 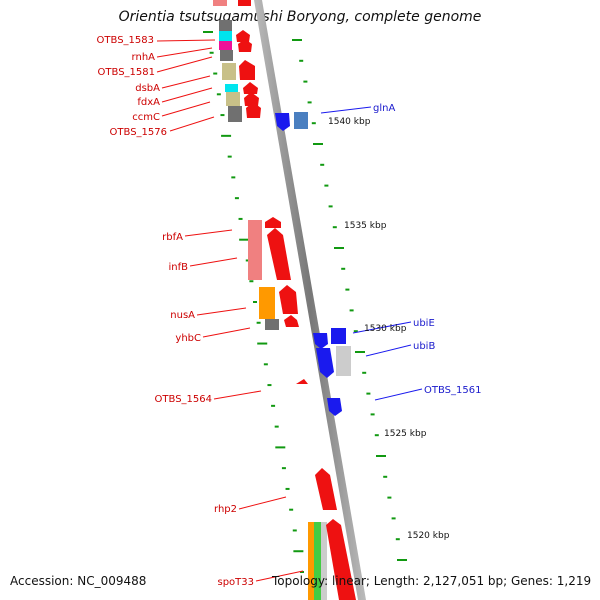 I want to click on gene-label-fdxa: fdxA, so click(x=148, y=102).